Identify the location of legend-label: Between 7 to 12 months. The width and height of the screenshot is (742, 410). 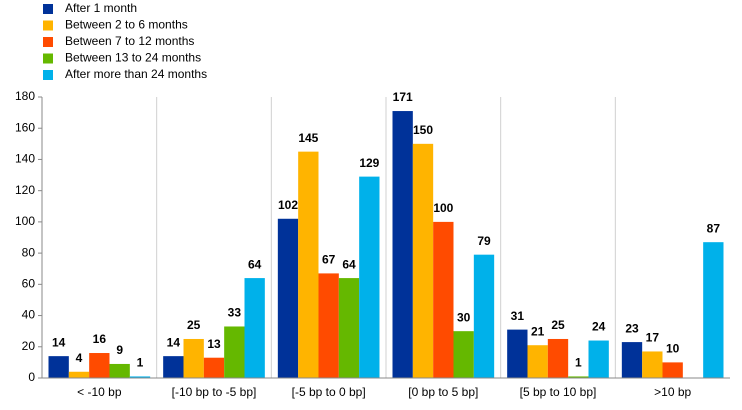
(129, 41).